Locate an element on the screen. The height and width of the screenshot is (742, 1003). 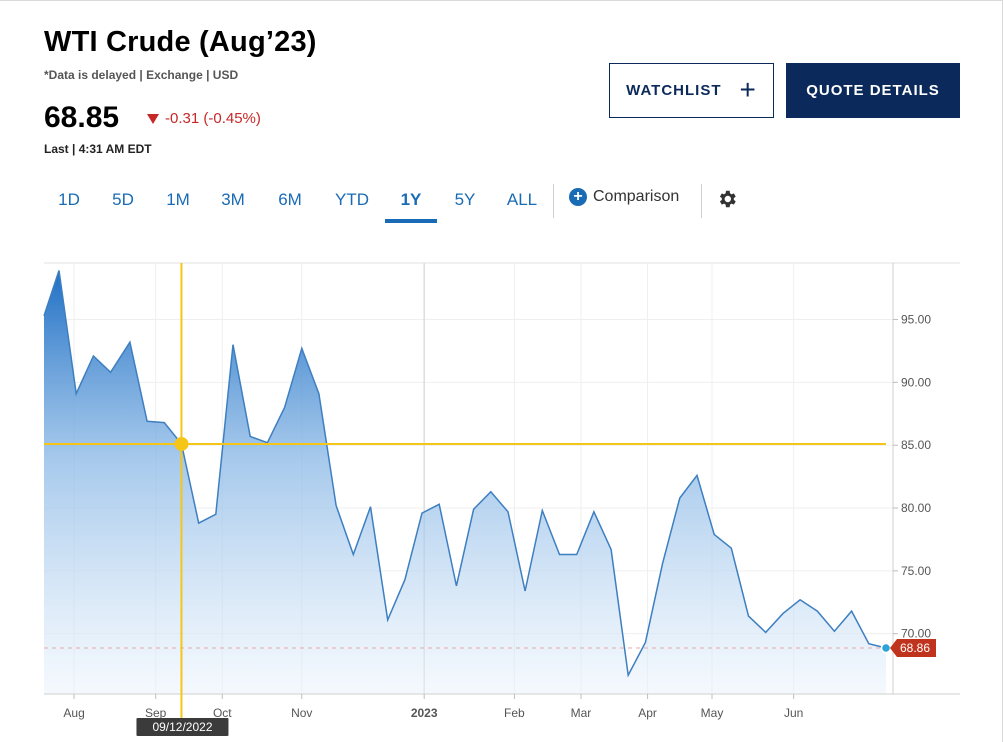
tab-1y: 1Y is located at coordinates (411, 199).